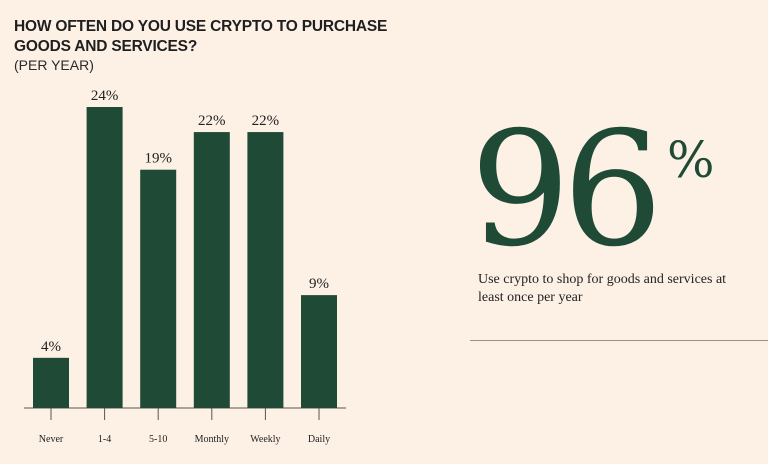 The height and width of the screenshot is (464, 768). Describe the element at coordinates (51, 439) in the screenshot. I see `x-tick-label: Never` at that location.